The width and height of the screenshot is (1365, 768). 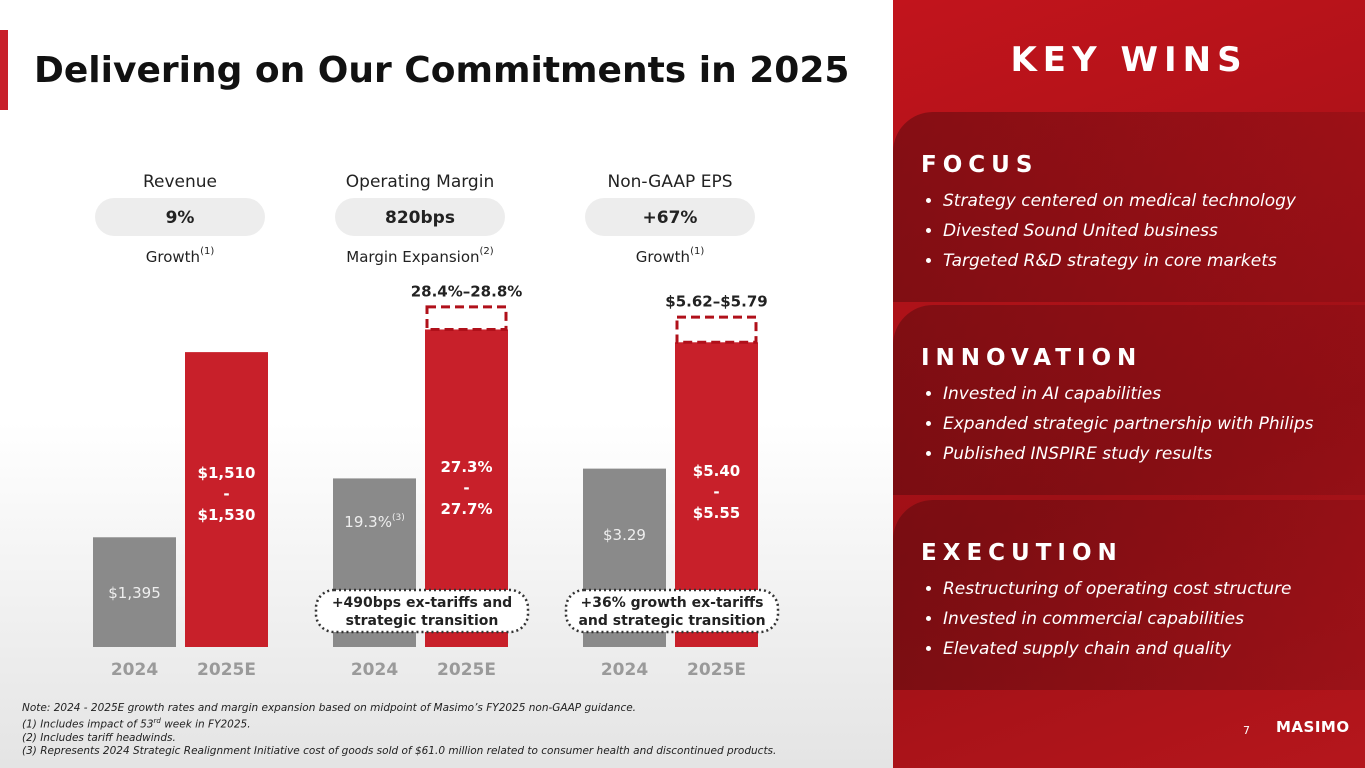 I want to click on metric: 9%, so click(x=180, y=218).